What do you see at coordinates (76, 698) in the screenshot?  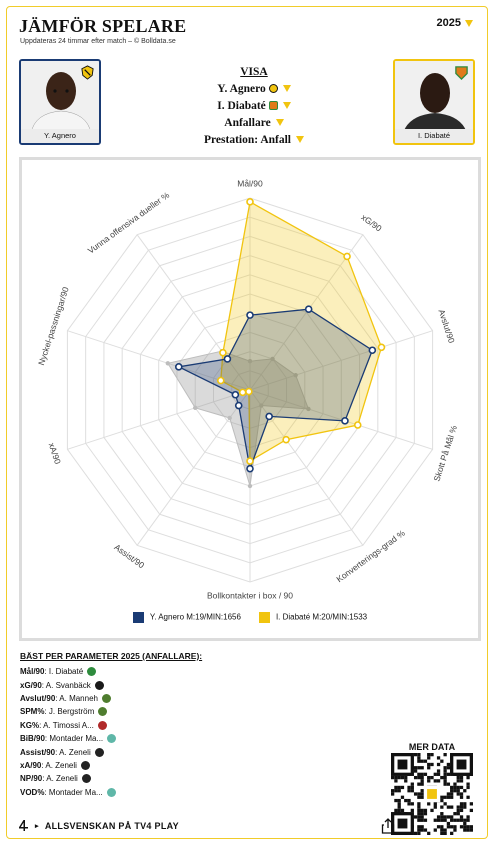 I see `best-player: : A. Manneh` at bounding box center [76, 698].